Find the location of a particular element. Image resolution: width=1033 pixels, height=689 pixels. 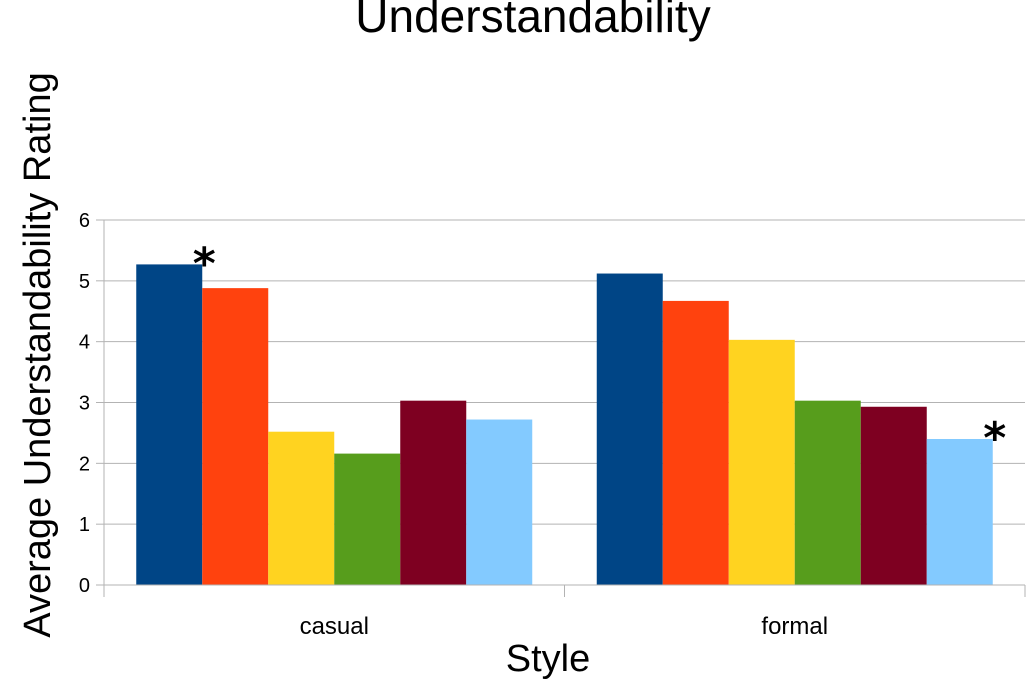

category-labels: casual formal is located at coordinates (564, 626).